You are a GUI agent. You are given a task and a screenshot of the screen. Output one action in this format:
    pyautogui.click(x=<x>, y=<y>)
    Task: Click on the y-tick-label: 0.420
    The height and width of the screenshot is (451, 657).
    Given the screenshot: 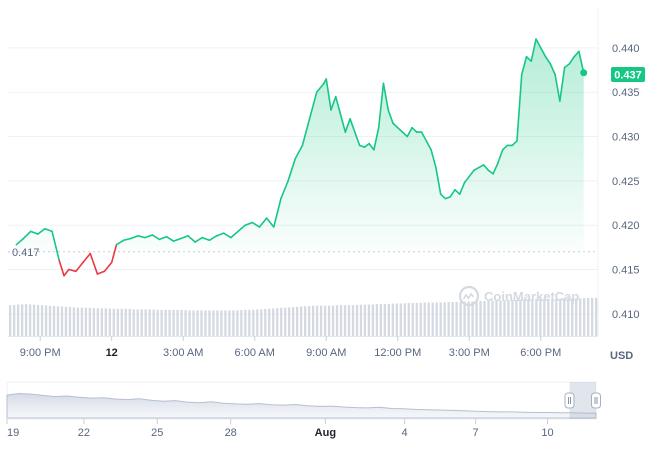 What is the action you would take?
    pyautogui.click(x=626, y=226)
    